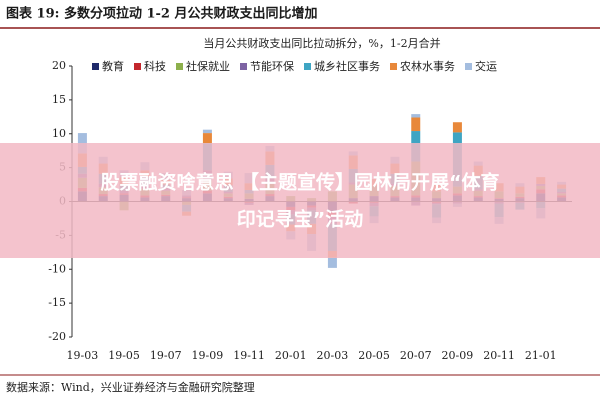 The image size is (600, 400). What do you see at coordinates (416, 355) in the screenshot?
I see `x-tick-label: 20-07` at bounding box center [416, 355].